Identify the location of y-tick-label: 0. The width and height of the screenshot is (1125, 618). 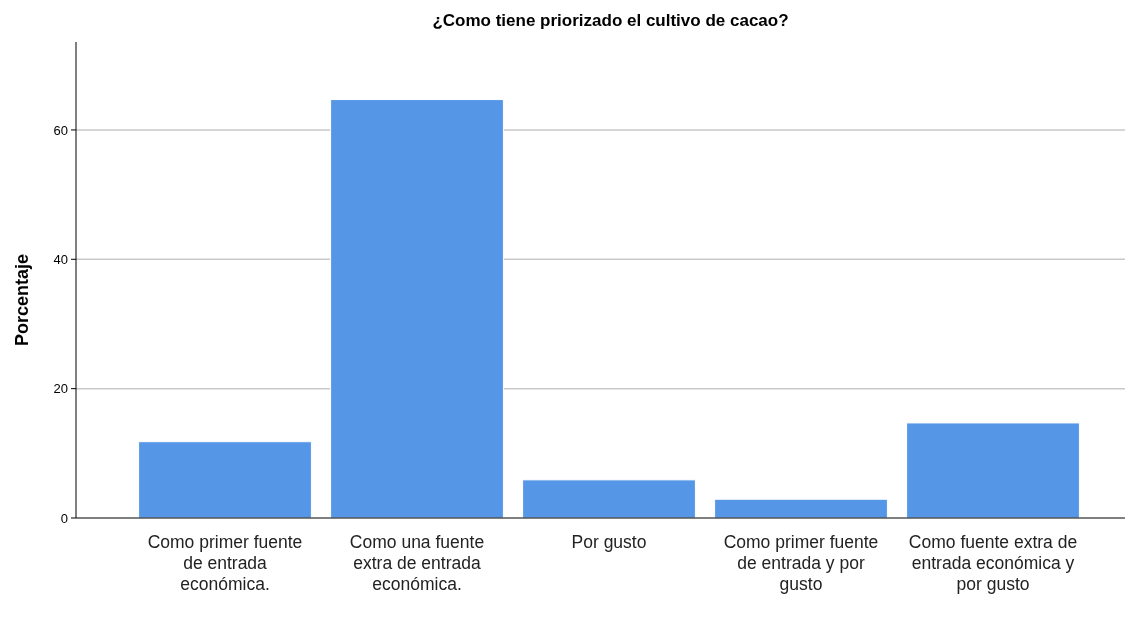
(64, 518).